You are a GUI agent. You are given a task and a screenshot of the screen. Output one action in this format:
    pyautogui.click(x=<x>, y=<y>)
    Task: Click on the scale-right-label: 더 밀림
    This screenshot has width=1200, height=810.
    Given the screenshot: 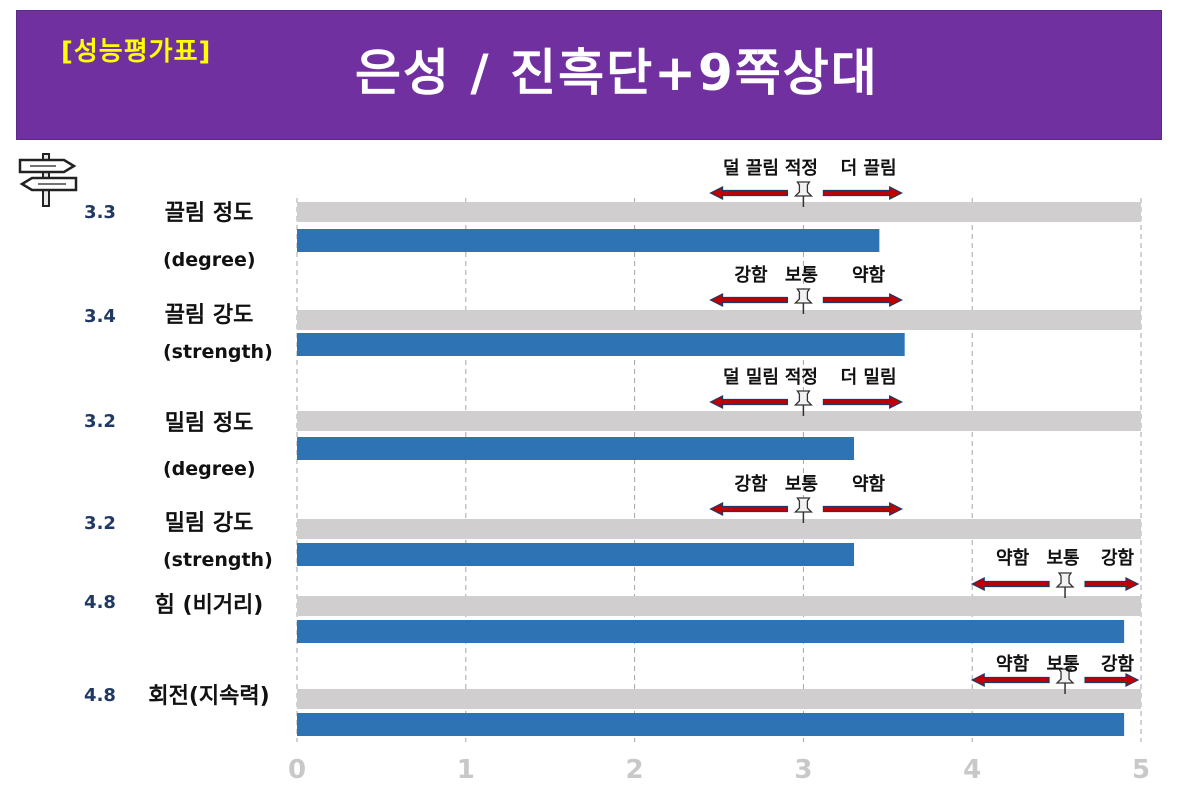 What is the action you would take?
    pyautogui.click(x=869, y=377)
    